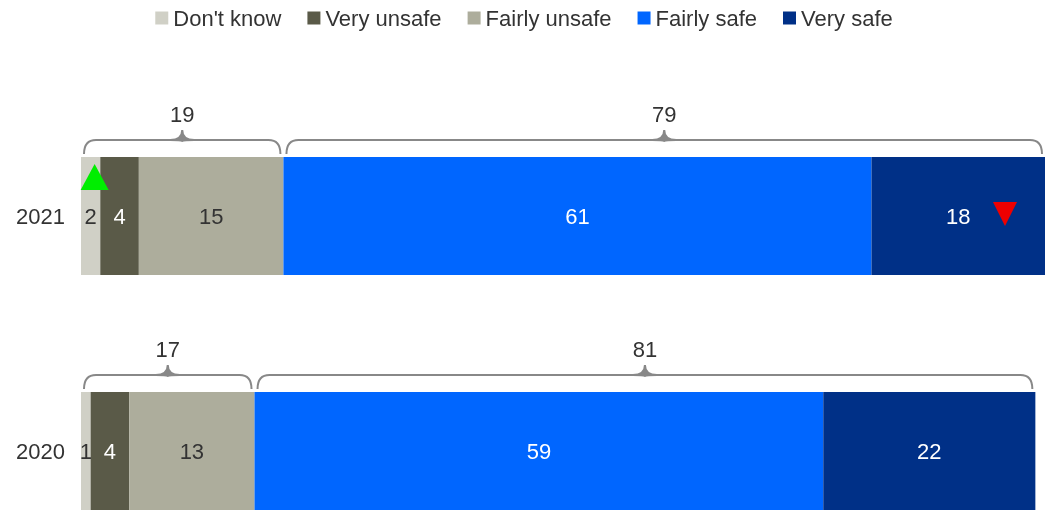 The height and width of the screenshot is (512, 1048). I want to click on legend-label: Don't know, so click(227, 18).